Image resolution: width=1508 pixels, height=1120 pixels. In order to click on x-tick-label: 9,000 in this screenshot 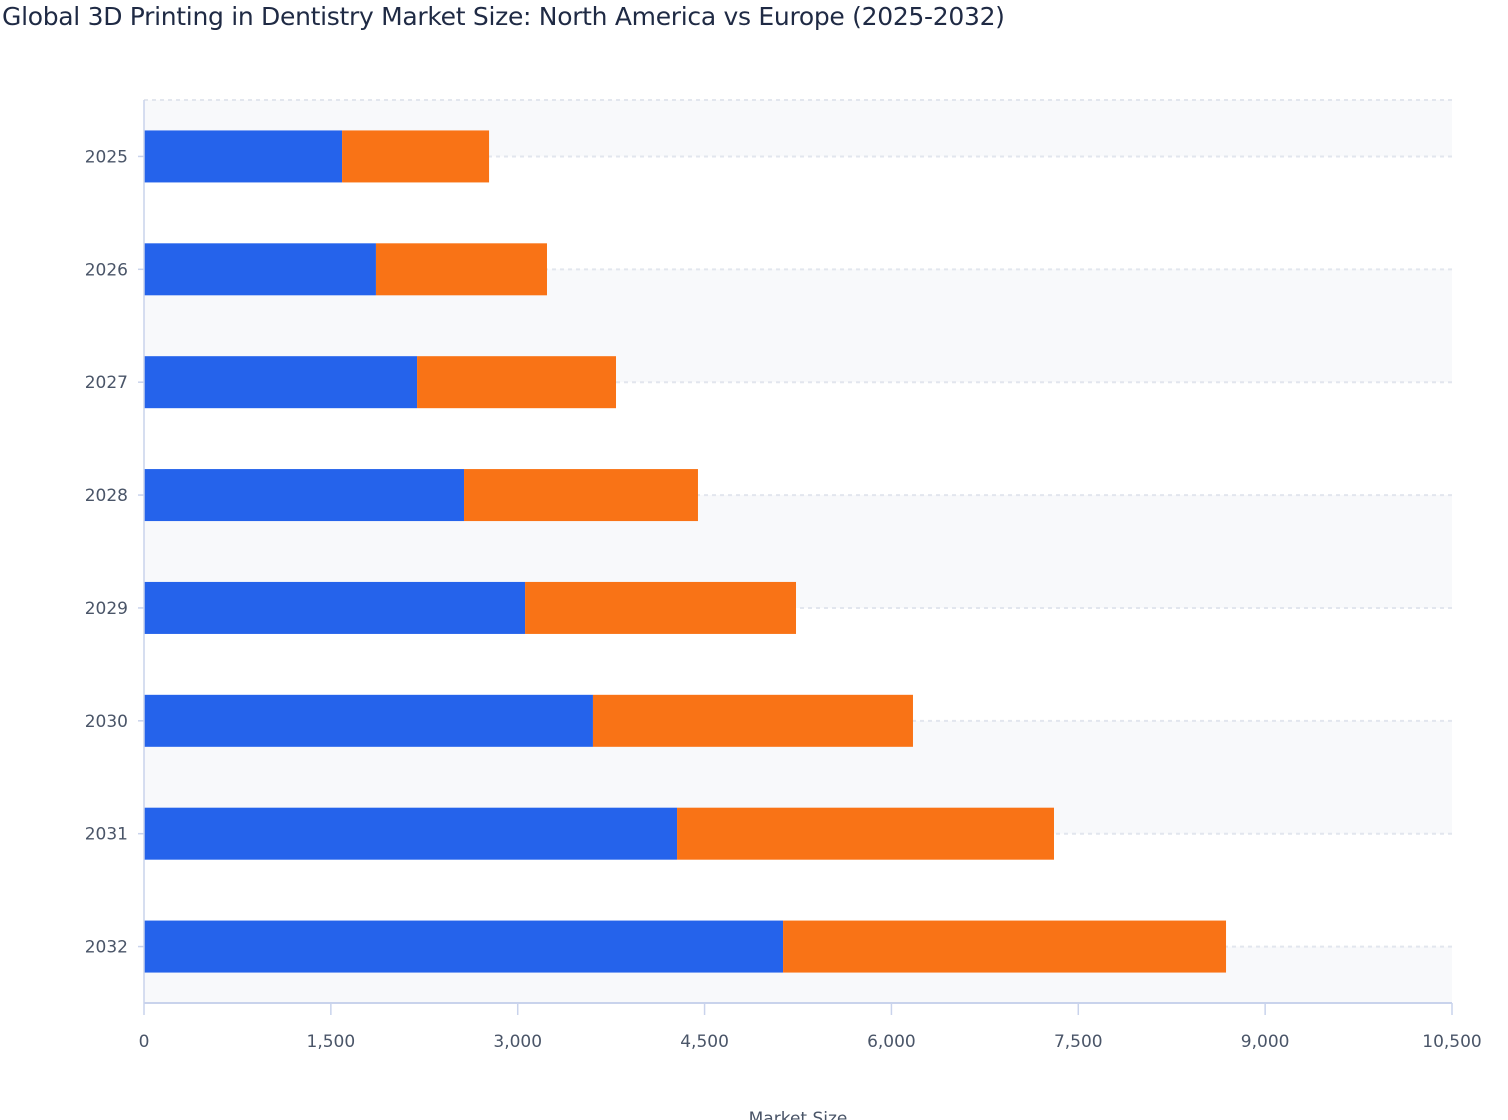, I will do `click(1265, 1042)`.